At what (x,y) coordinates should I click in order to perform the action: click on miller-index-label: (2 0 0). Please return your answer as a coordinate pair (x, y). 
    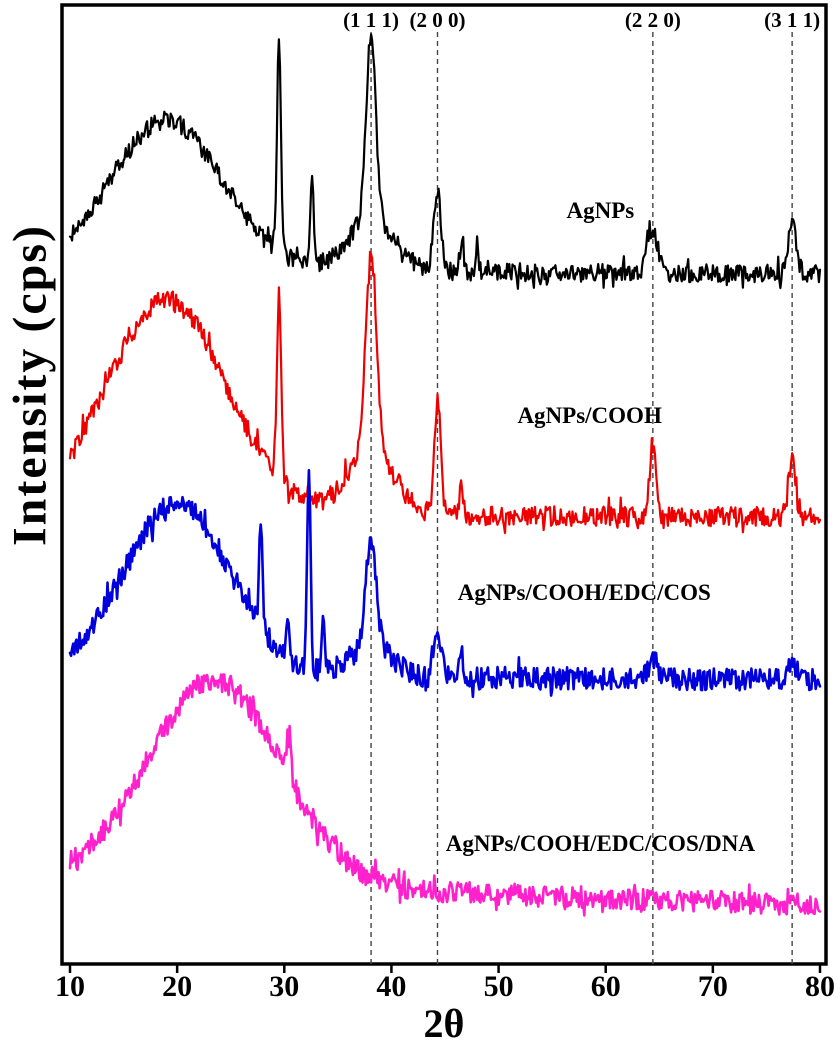
    Looking at the image, I should click on (437, 20).